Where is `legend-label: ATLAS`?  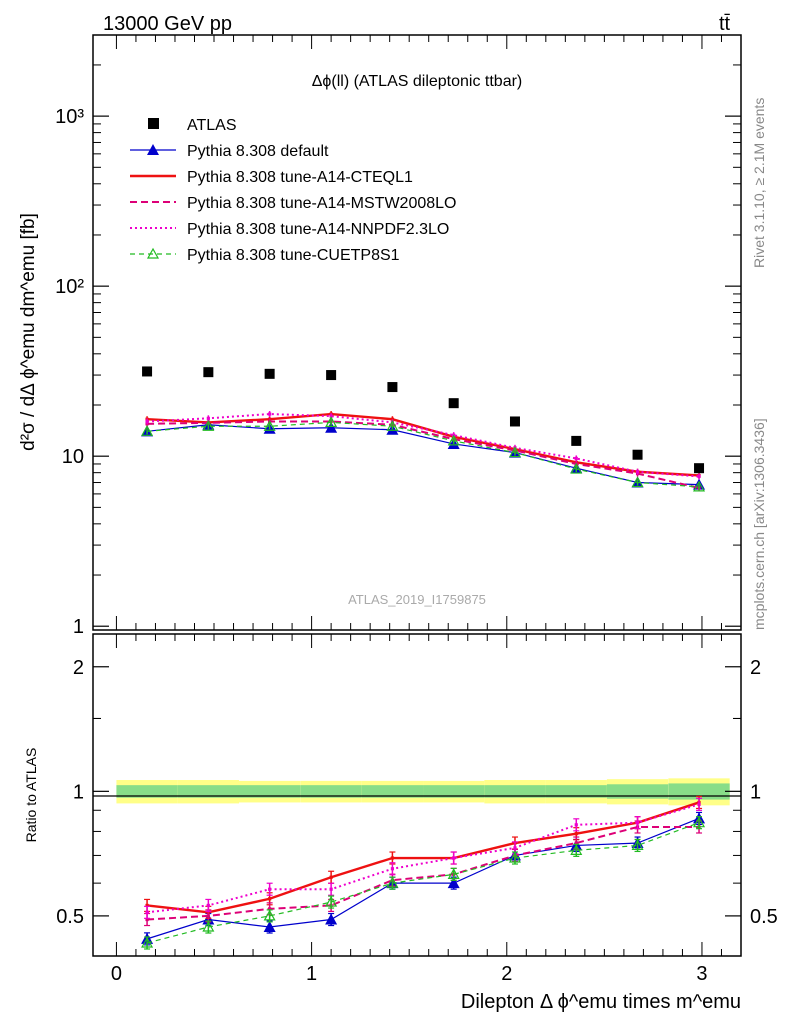
legend-label: ATLAS is located at coordinates (212, 125).